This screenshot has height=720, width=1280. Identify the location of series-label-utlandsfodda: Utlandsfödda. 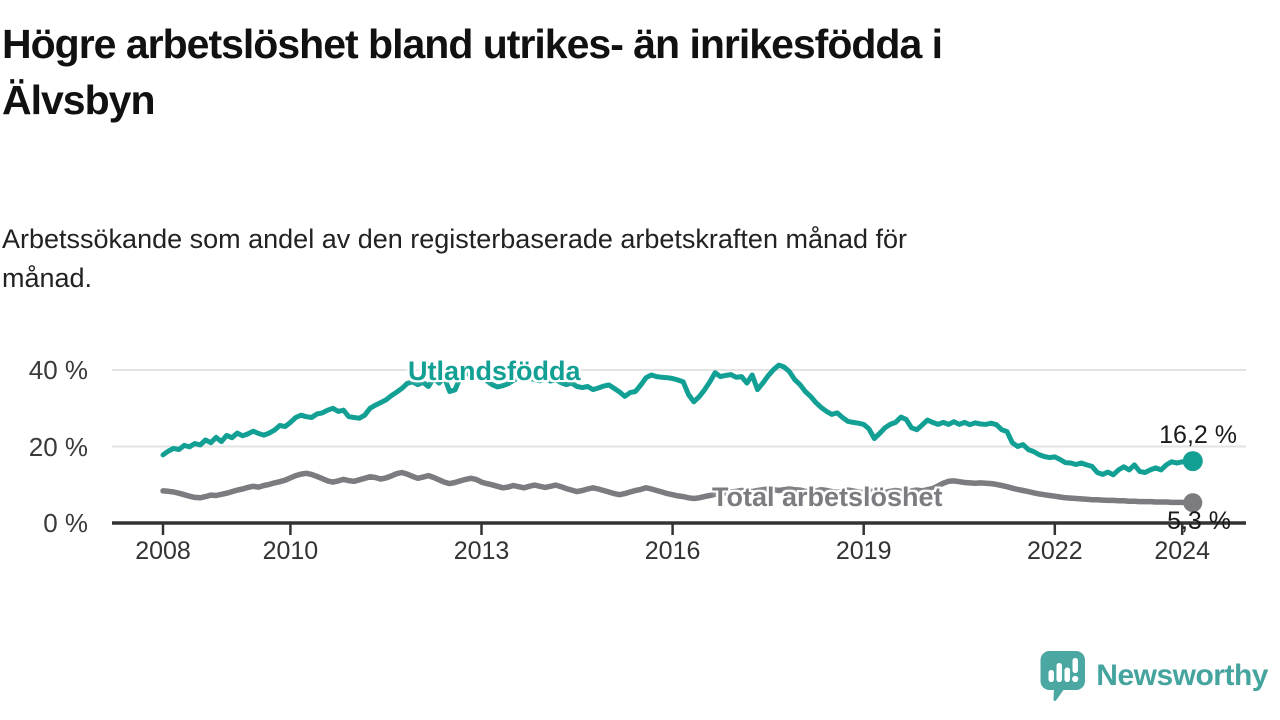
(494, 371).